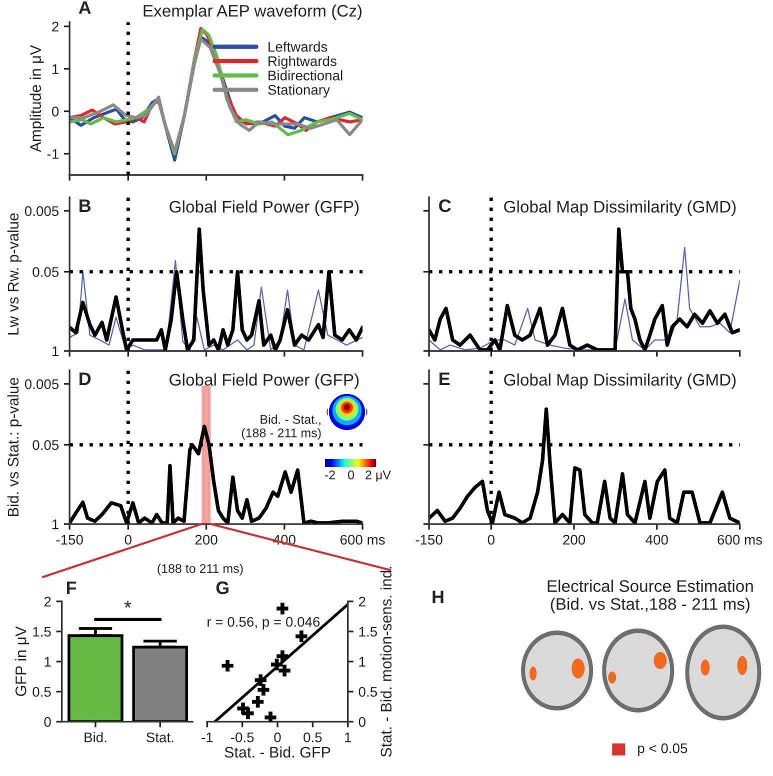  Describe the element at coordinates (14, 273) in the screenshot. I see `y-axis-title: Lw vs Rw. p-value` at that location.